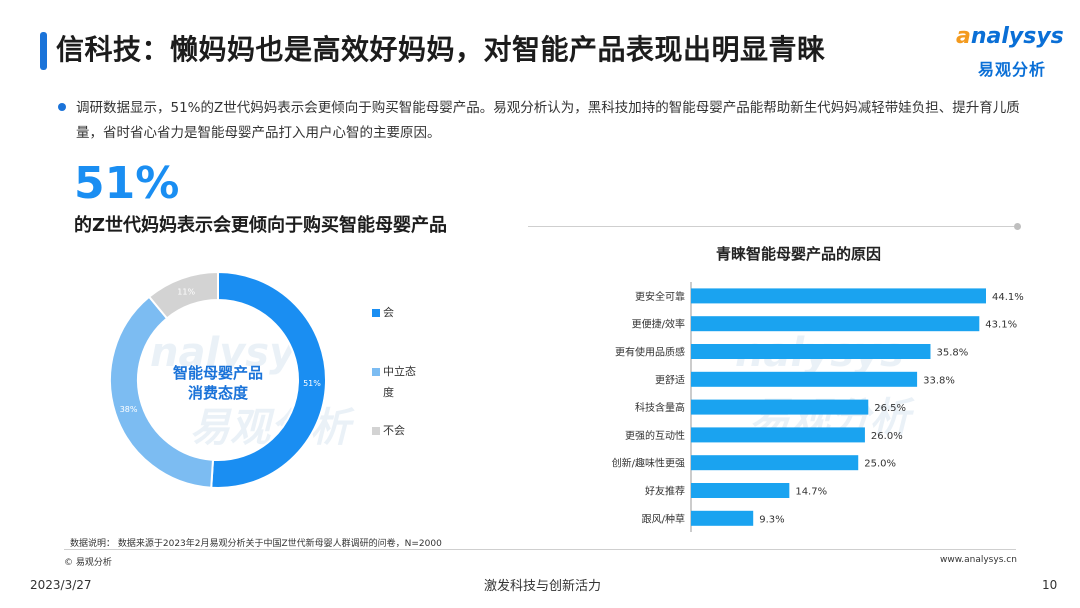 The height and width of the screenshot is (608, 1080). Describe the element at coordinates (658, 324) in the screenshot. I see `bar-category-label-1: 更便捷/效率` at that location.